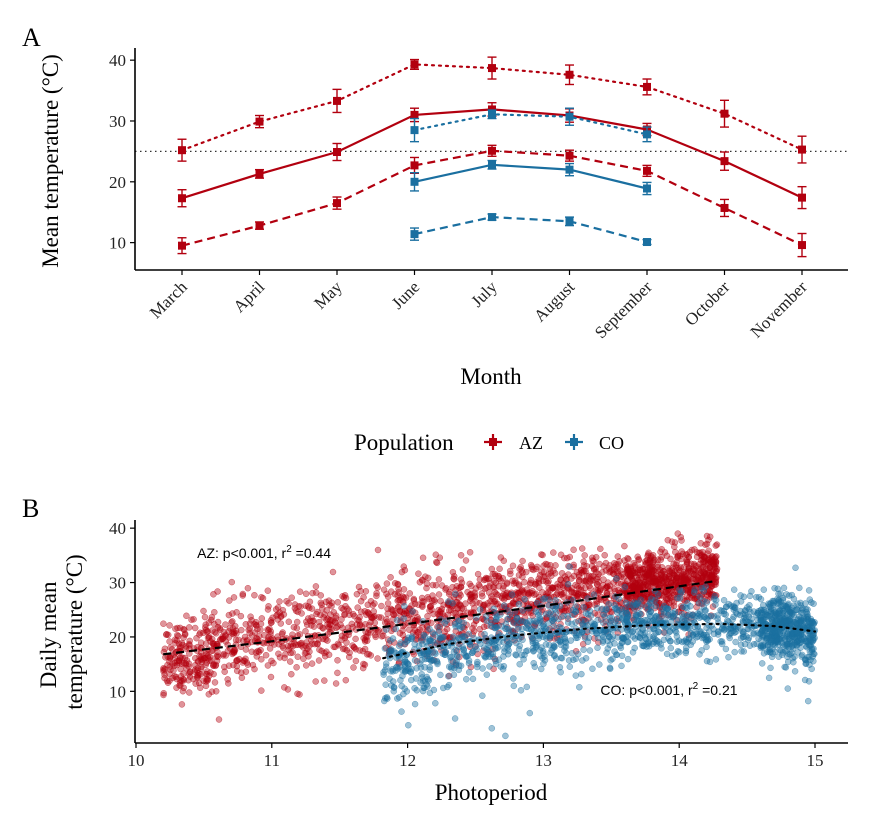 The image size is (870, 825). Describe the element at coordinates (407, 760) in the screenshot. I see `x-tick-label: 12` at that location.